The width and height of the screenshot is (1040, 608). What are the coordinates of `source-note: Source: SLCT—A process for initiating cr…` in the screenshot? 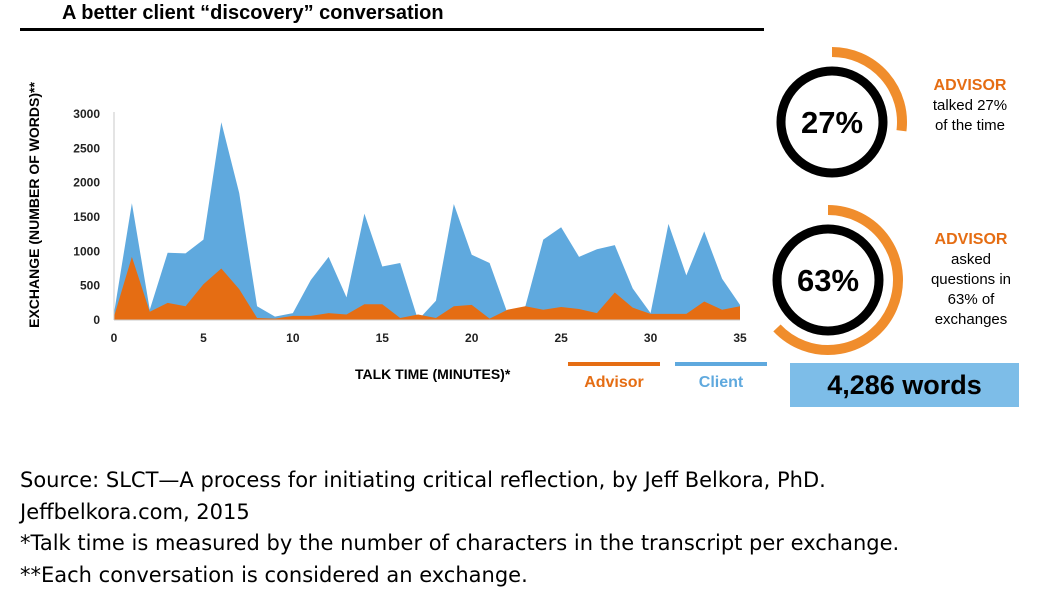 It's located at (423, 480).